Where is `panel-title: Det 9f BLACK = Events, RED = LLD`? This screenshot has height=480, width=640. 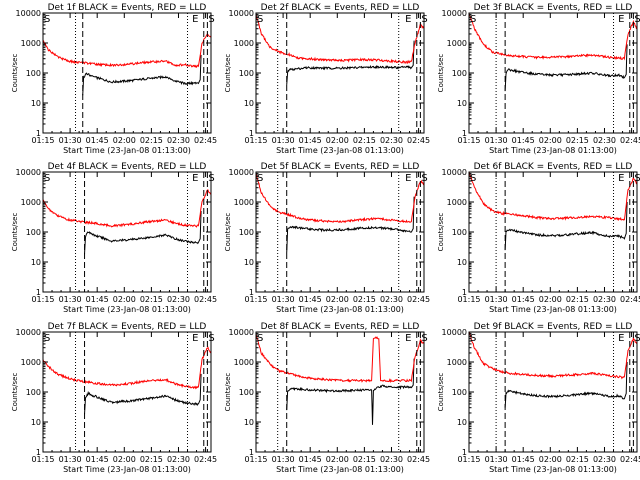 panel-title: Det 9f BLACK = Events, RED = LLD is located at coordinates (553, 327).